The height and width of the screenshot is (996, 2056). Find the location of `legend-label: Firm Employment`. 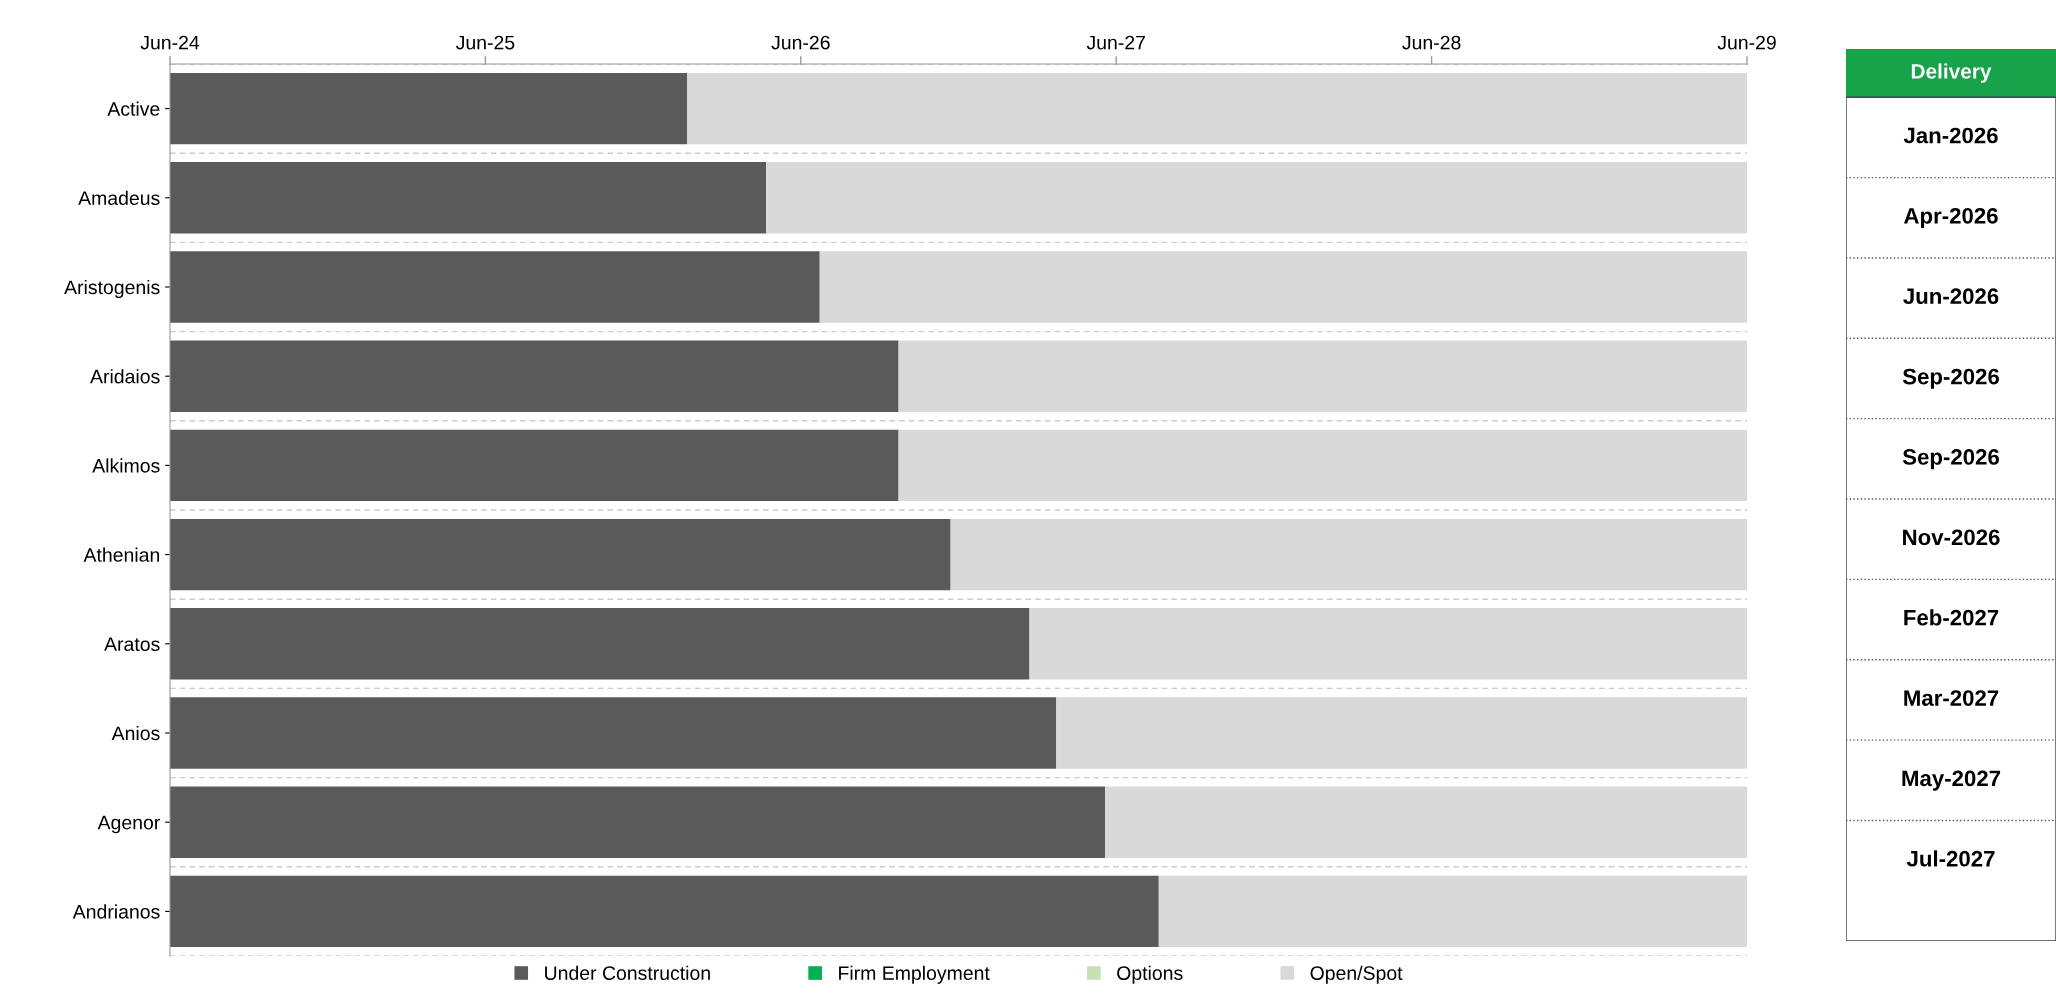

legend-label: Firm Employment is located at coordinates (914, 974).